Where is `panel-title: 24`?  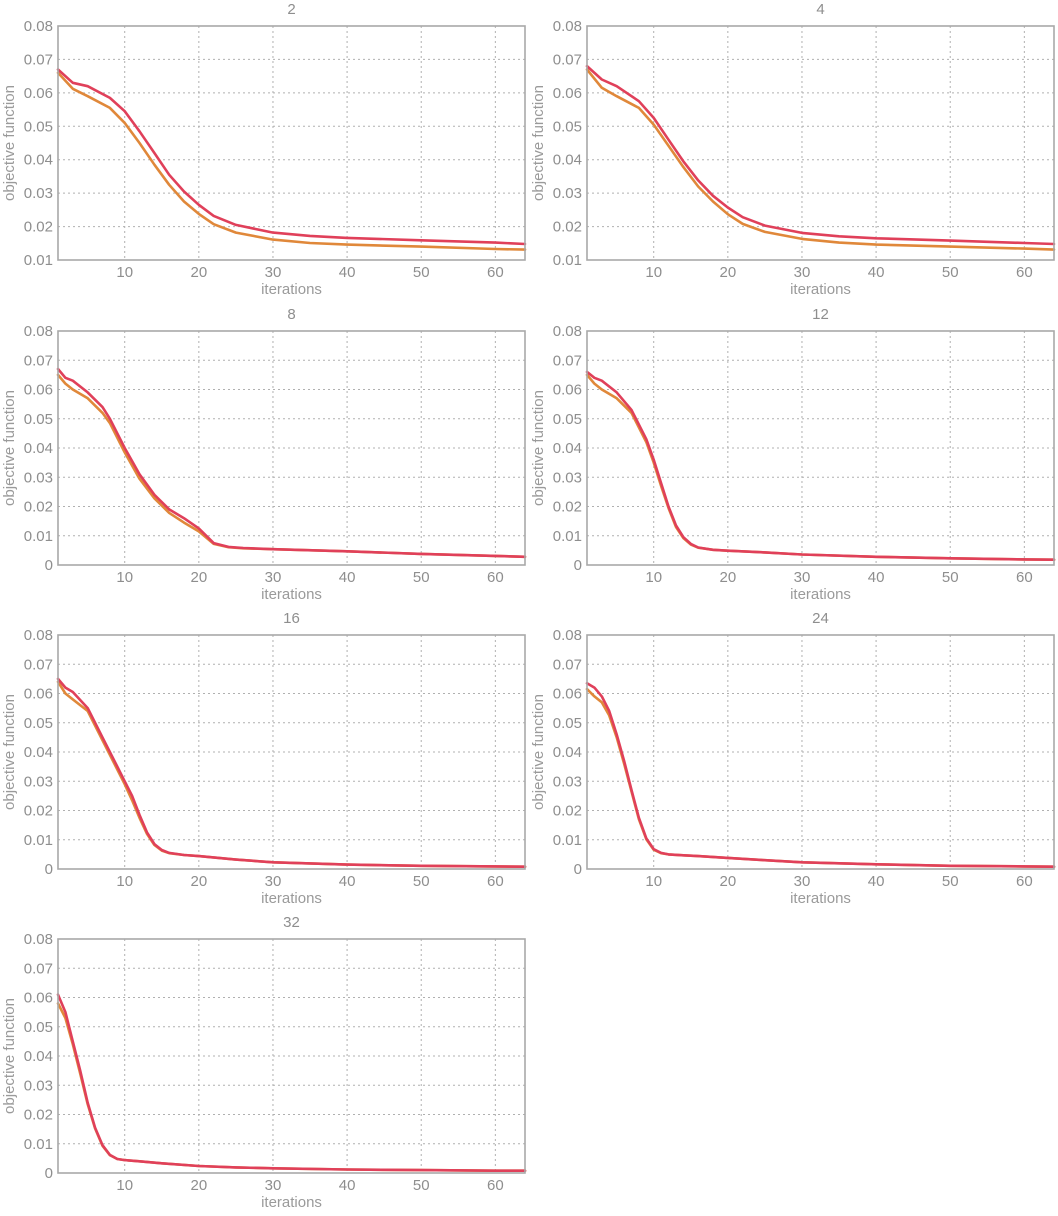 panel-title: 24 is located at coordinates (820, 618).